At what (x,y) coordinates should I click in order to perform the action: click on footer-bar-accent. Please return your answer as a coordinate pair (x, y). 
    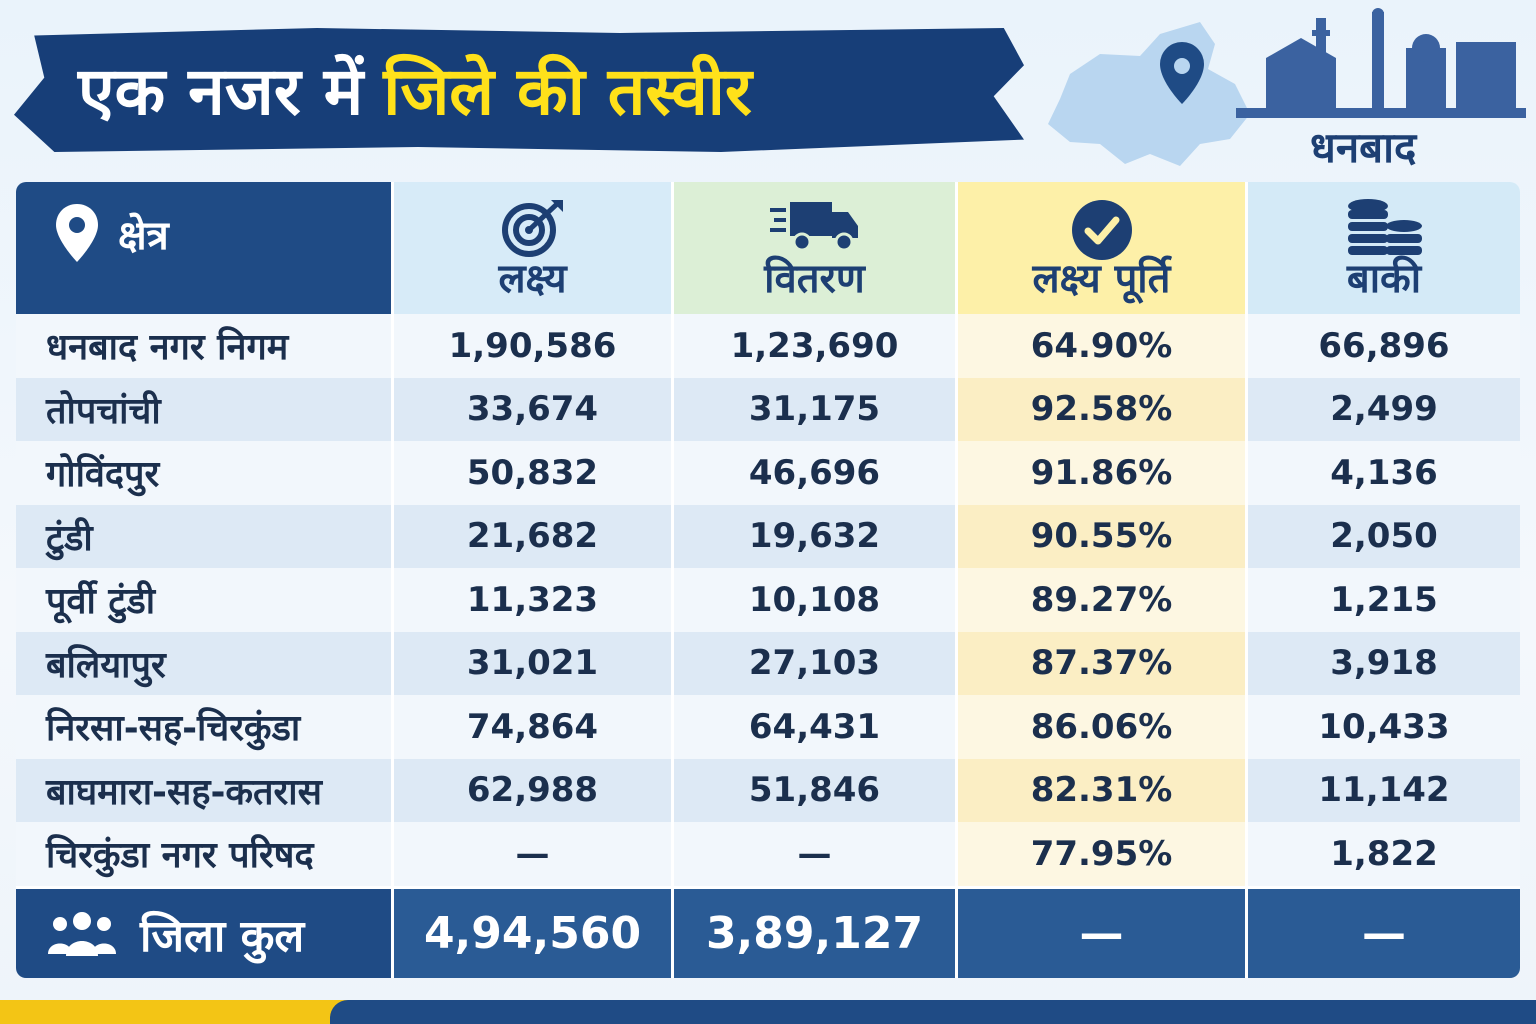
    Looking at the image, I should click on (933, 1012).